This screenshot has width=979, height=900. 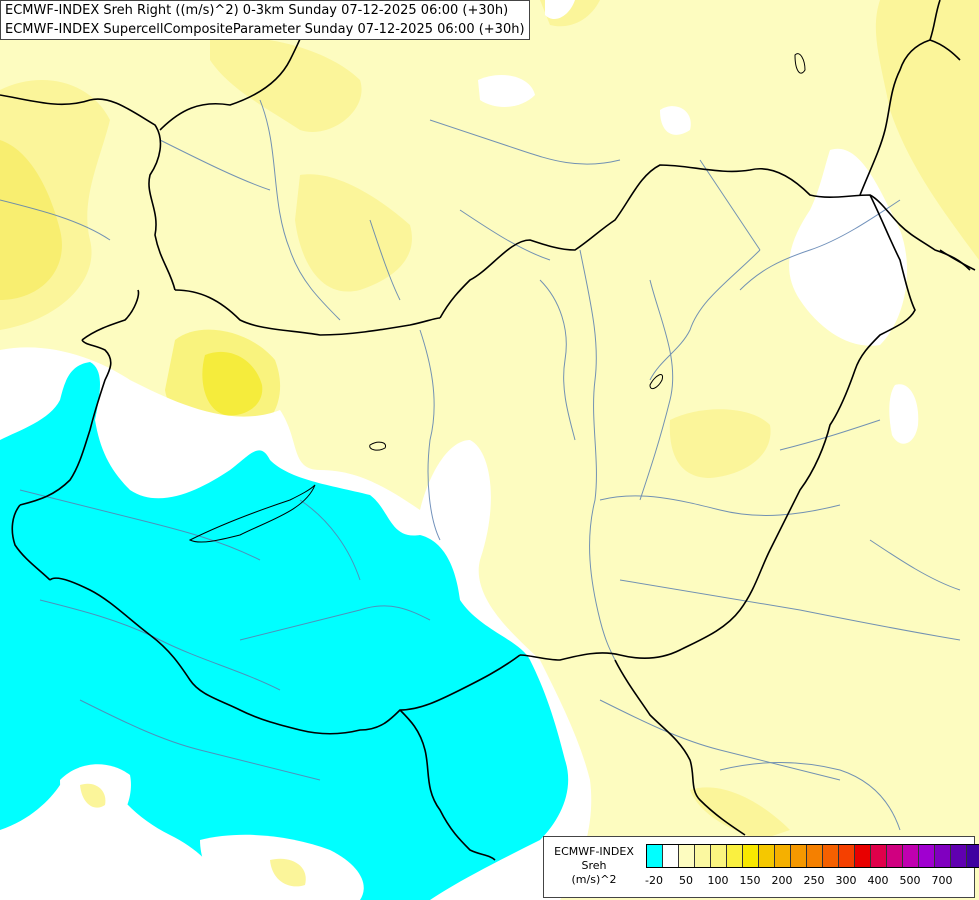 I want to click on legend-tick-label: 250, so click(x=814, y=880).